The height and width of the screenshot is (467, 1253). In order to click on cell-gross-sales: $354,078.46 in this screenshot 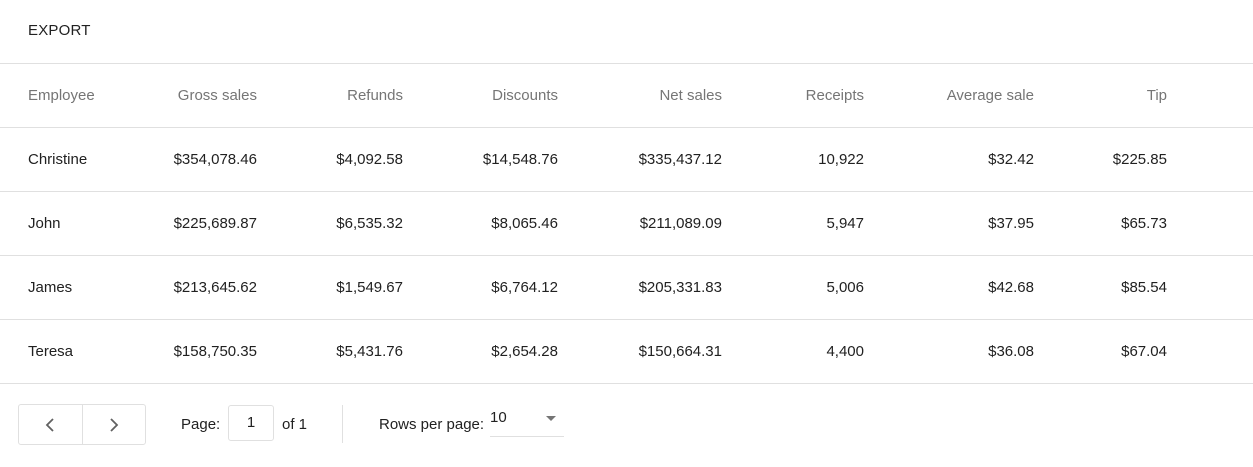, I will do `click(215, 159)`.